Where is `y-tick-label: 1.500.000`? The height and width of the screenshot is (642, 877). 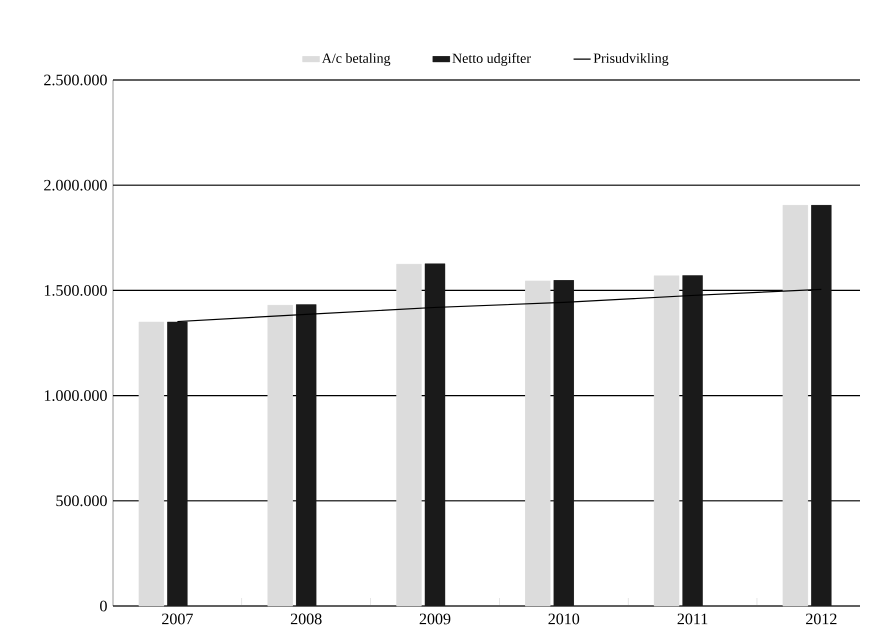 y-tick-label: 1.500.000 is located at coordinates (75, 290).